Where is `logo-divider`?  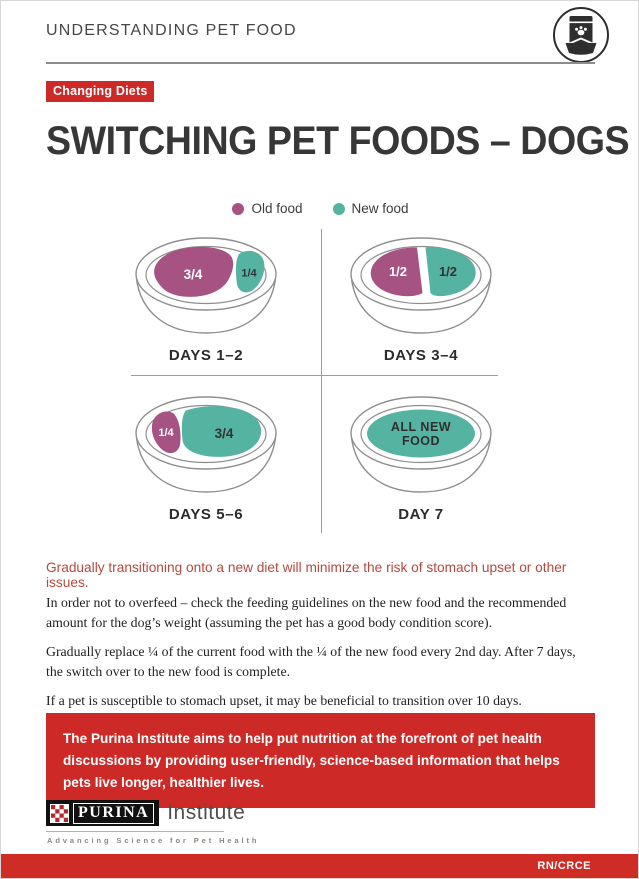
logo-divider is located at coordinates (135, 831).